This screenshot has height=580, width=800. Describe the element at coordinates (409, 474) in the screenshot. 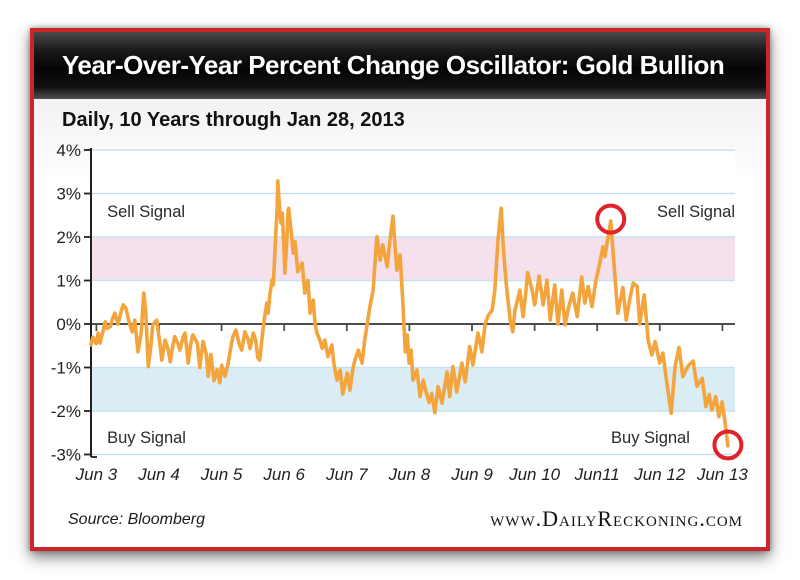

I see `x-axis-label: Jun 8` at that location.